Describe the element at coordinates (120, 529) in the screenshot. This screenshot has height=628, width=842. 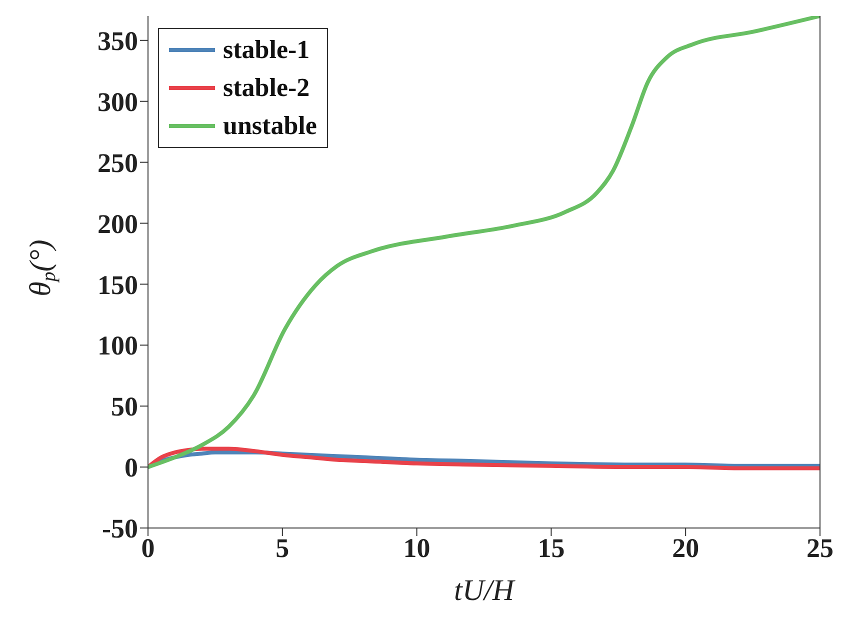
I see `y-tick-label: -50` at that location.